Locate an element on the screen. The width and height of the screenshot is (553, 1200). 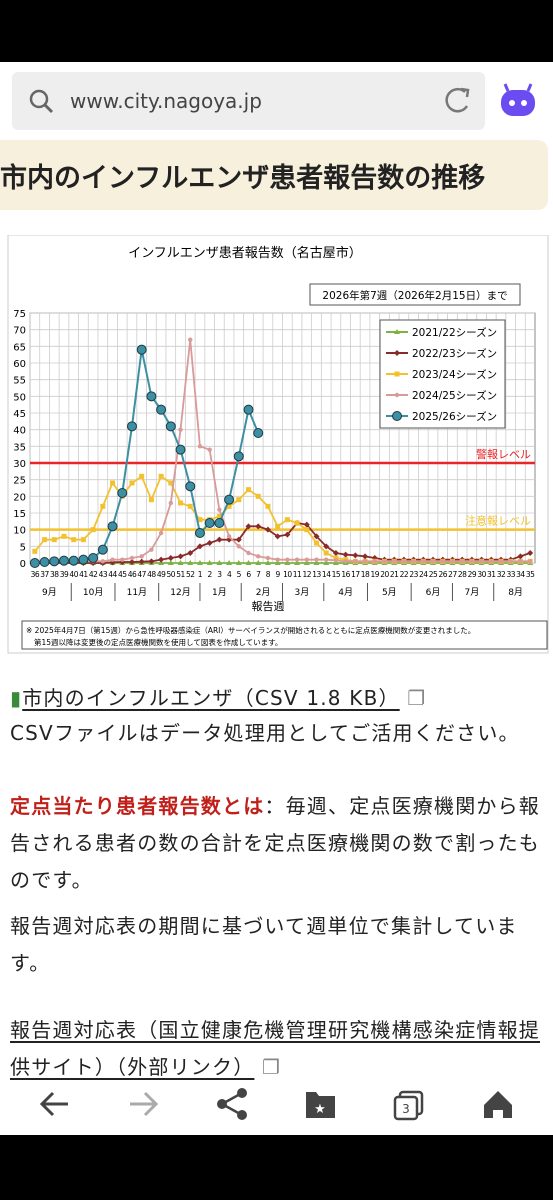
bookmarks-button: ★ is located at coordinates (320, 1105).